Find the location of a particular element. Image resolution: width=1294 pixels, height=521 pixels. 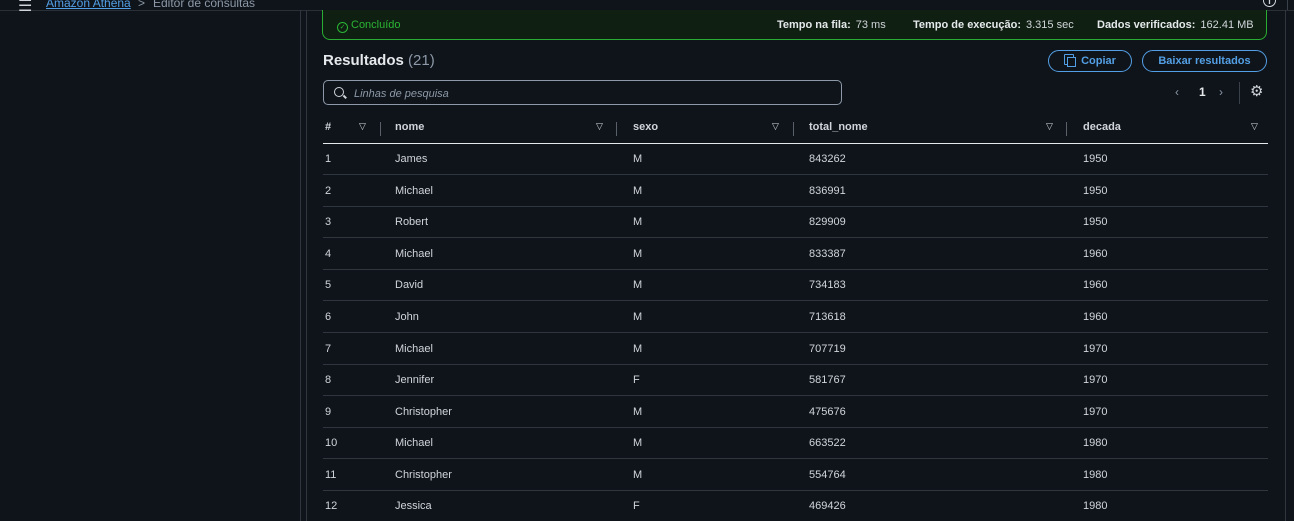

cell-nome: Jessica is located at coordinates (413, 506).